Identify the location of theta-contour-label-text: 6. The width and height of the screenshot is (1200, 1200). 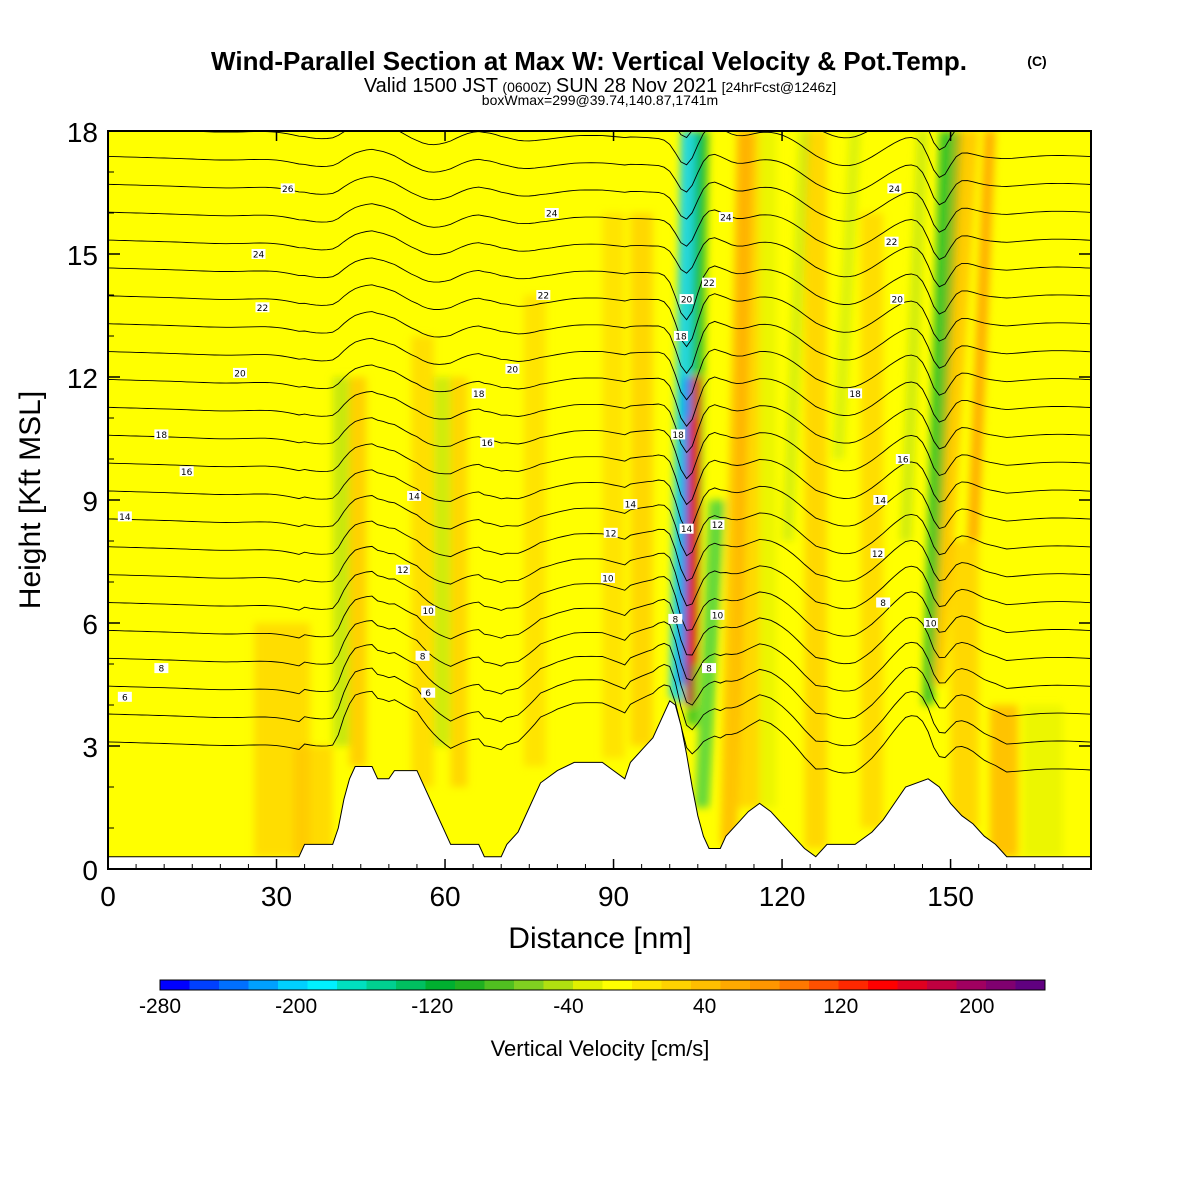
(428, 694).